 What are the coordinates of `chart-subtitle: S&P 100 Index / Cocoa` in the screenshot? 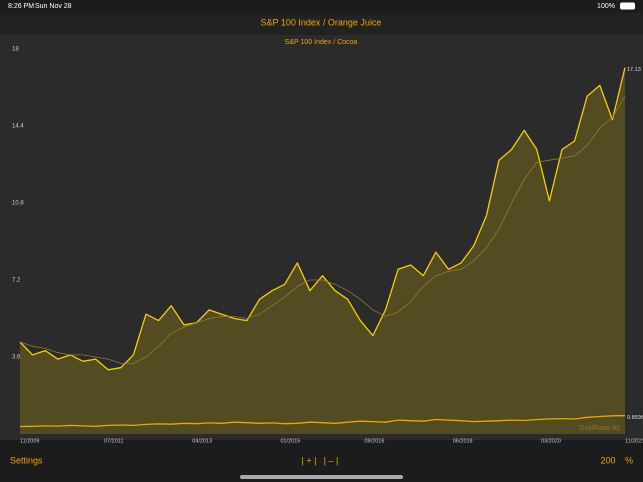 It's located at (321, 42).